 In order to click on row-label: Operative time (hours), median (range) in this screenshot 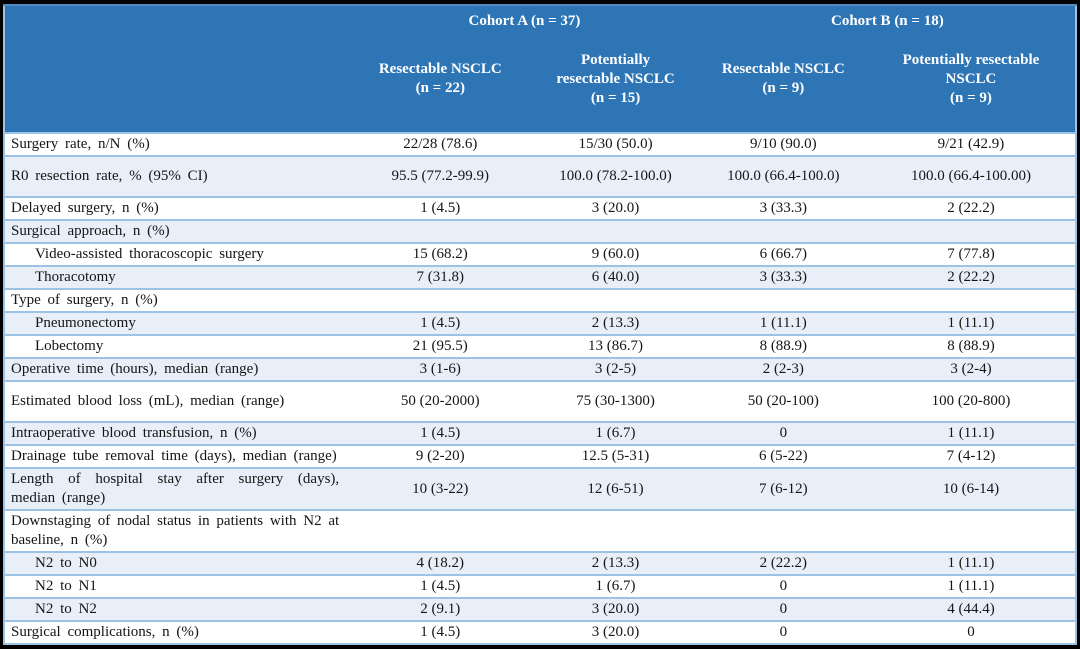, I will do `click(177, 369)`.